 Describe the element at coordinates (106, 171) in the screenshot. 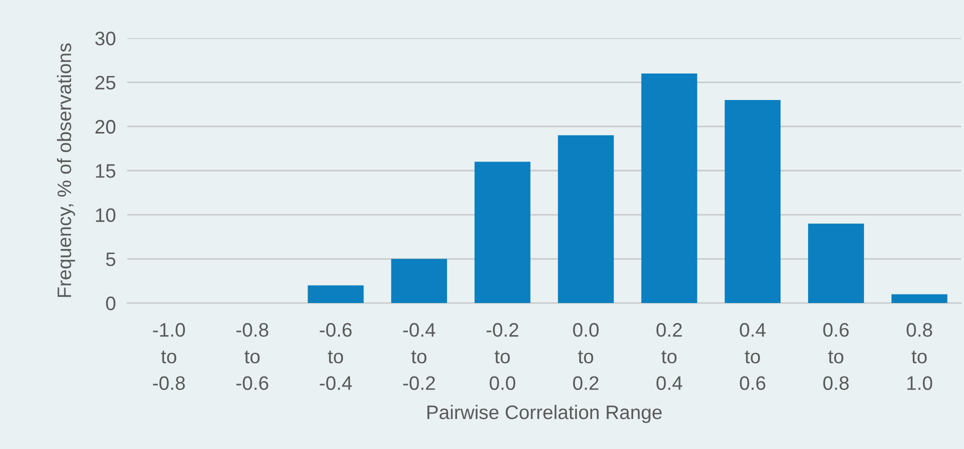

I see `y-tick-label: 15` at that location.